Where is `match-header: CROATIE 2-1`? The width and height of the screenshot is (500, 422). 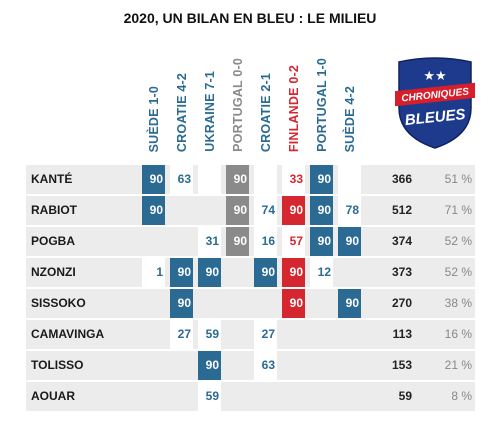 match-header: CROATIE 2-1 is located at coordinates (265, 97).